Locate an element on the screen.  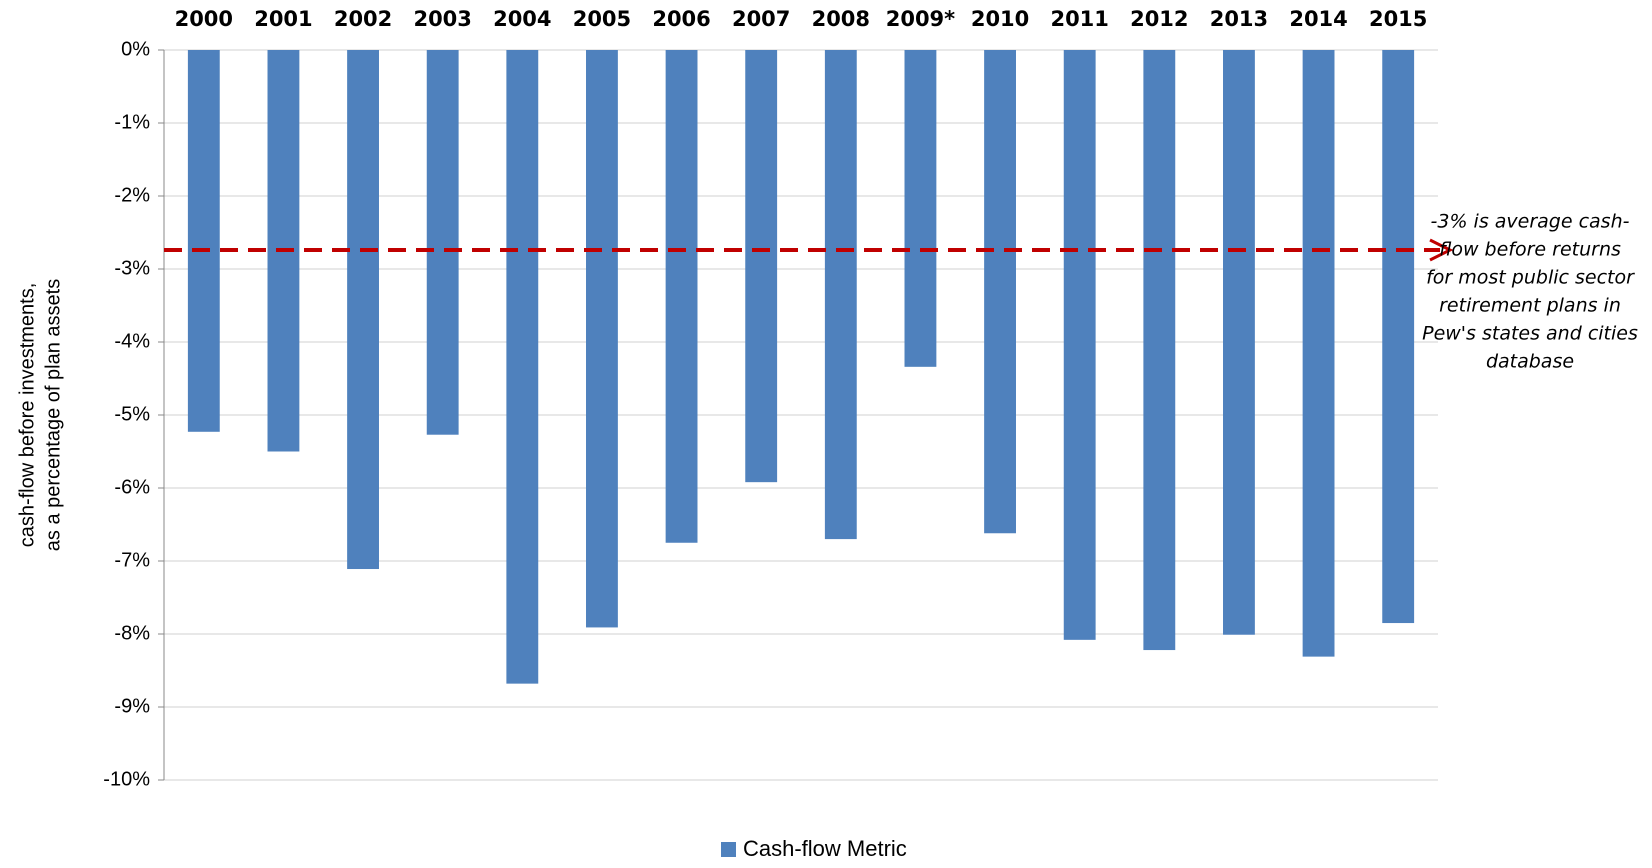
x-tick-label: 2002 is located at coordinates (363, 19).